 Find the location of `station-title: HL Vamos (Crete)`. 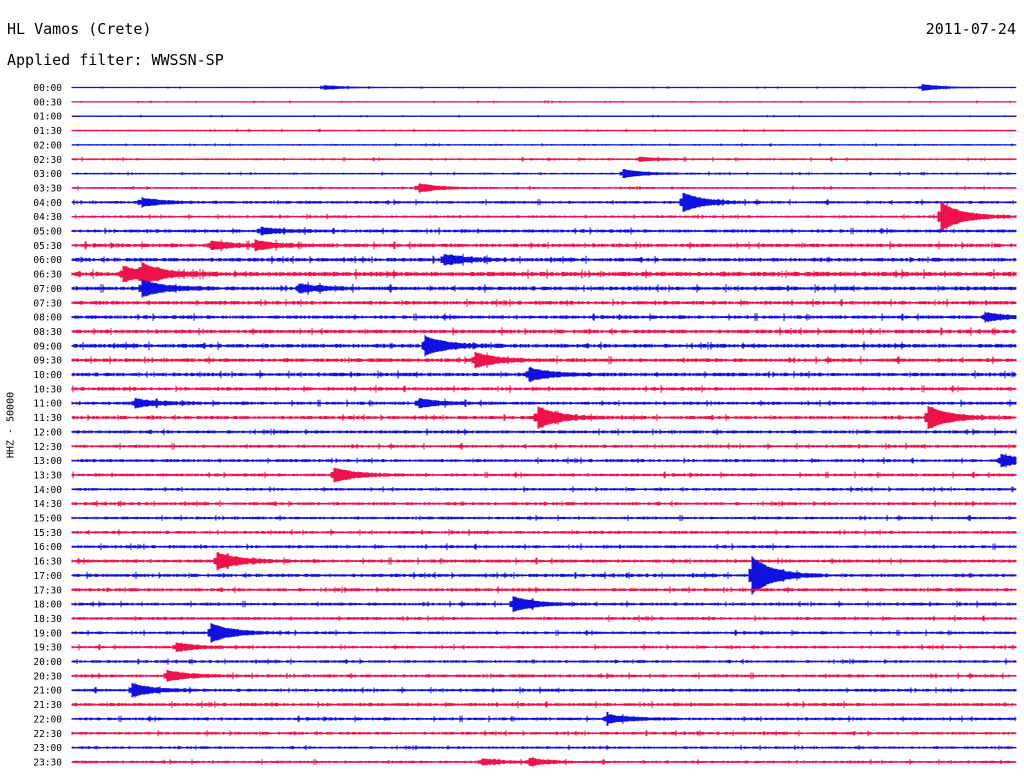

station-title: HL Vamos (Crete) is located at coordinates (79, 29).